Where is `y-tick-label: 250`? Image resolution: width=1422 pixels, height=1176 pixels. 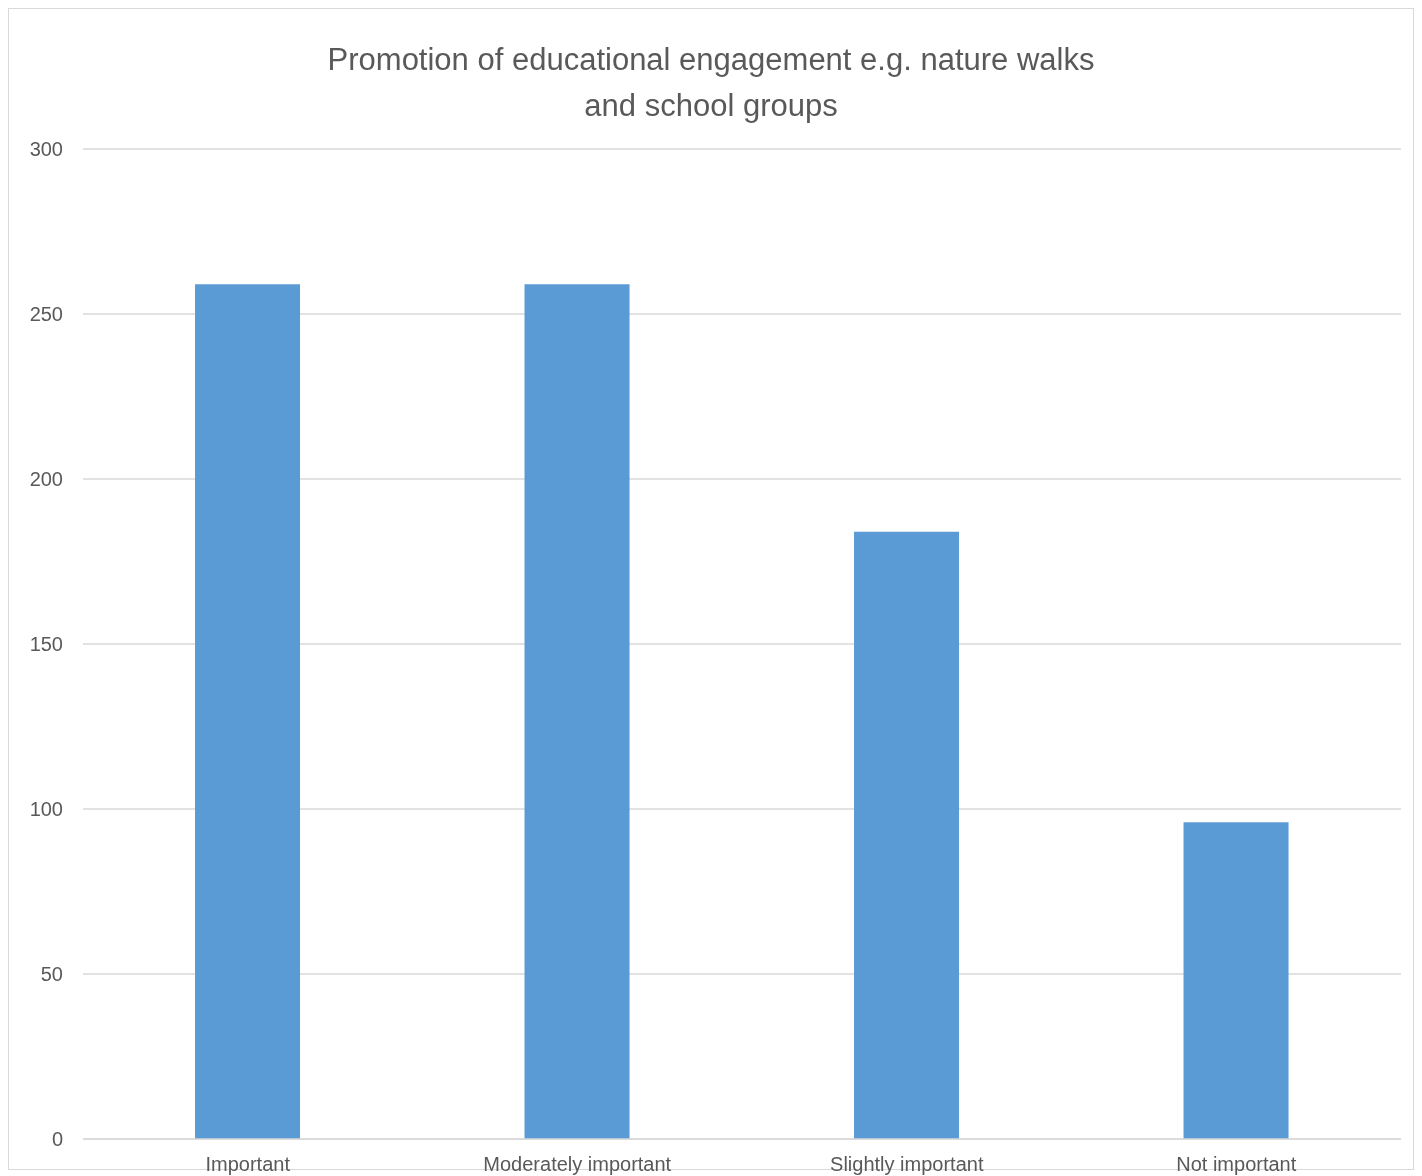
y-tick-label: 250 is located at coordinates (46, 314).